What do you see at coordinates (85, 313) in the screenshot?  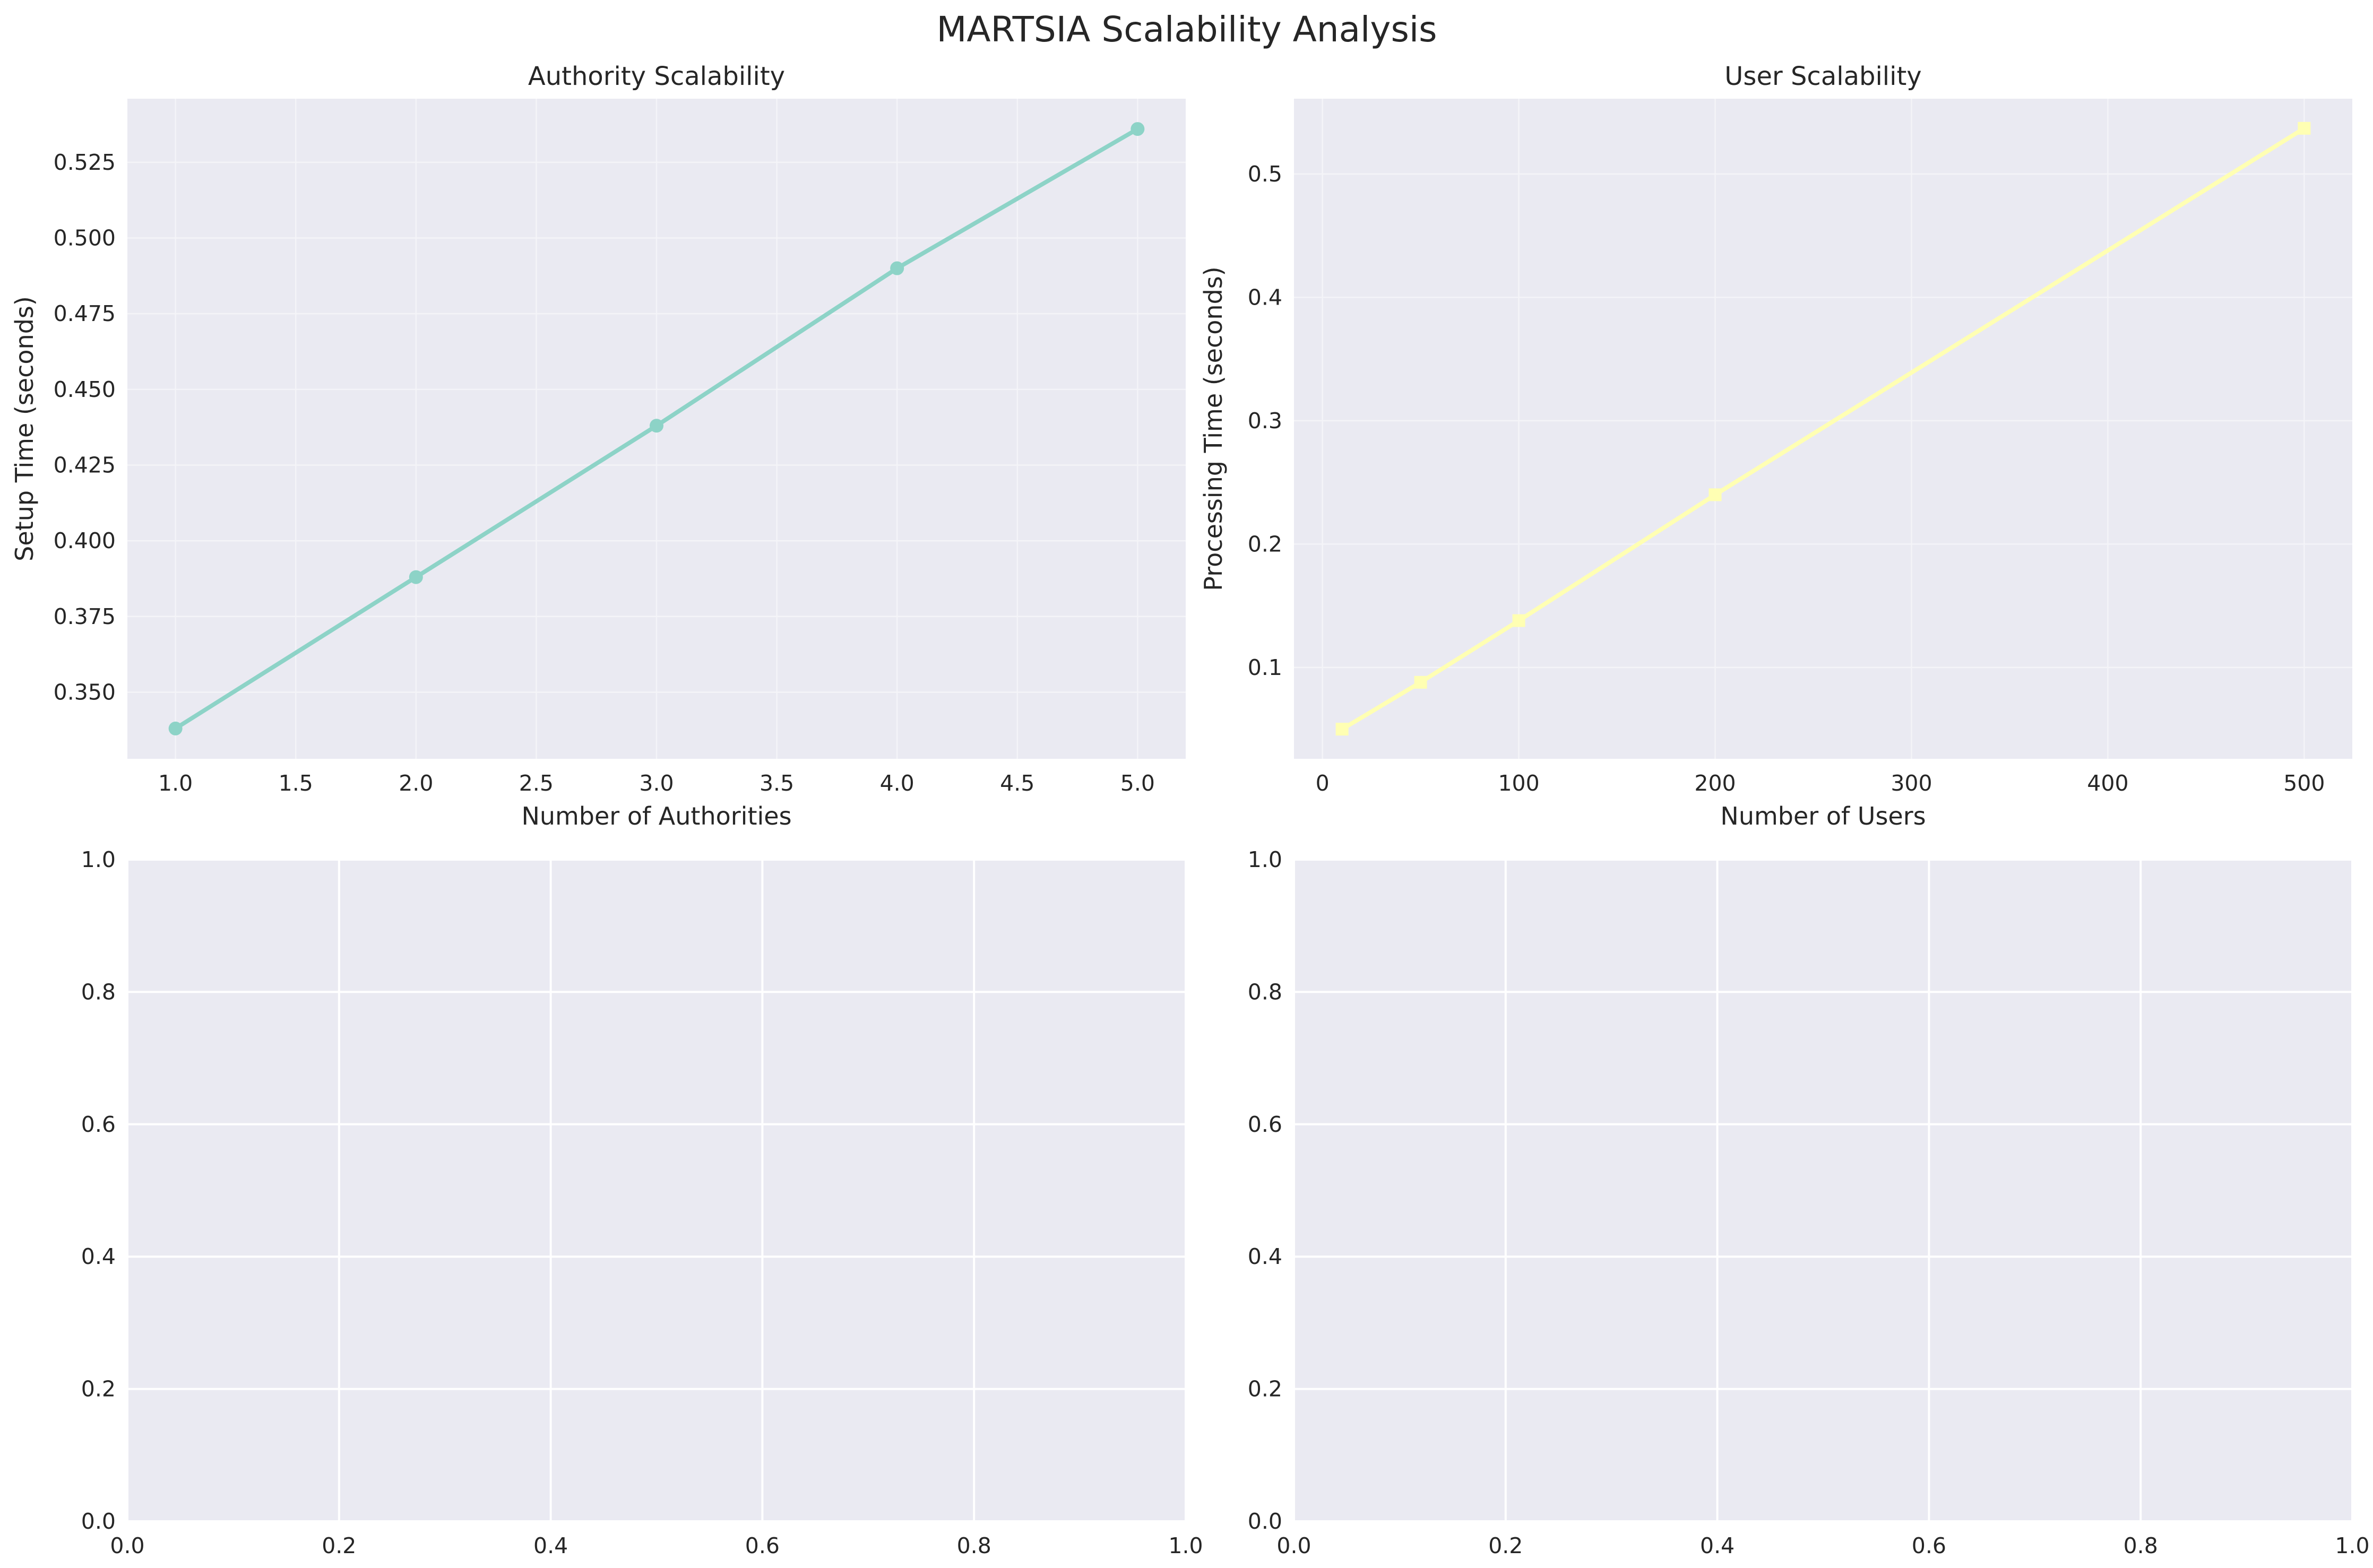 I see `y-tick-label: 0.475` at bounding box center [85, 313].